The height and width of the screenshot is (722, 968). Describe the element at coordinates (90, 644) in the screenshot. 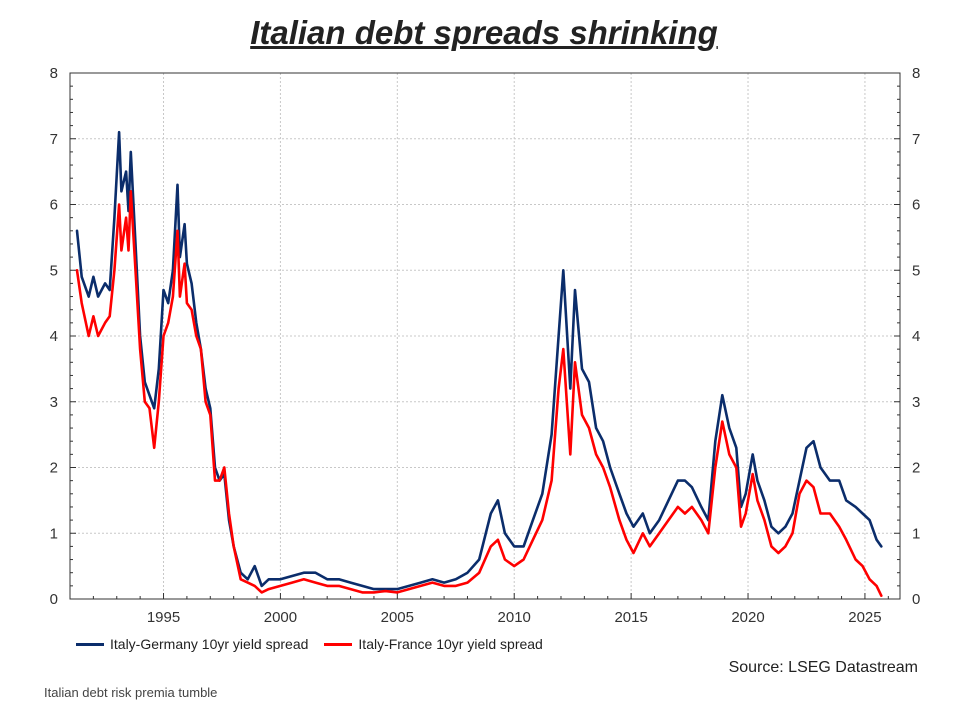

I see `legend-swatch-germany` at that location.